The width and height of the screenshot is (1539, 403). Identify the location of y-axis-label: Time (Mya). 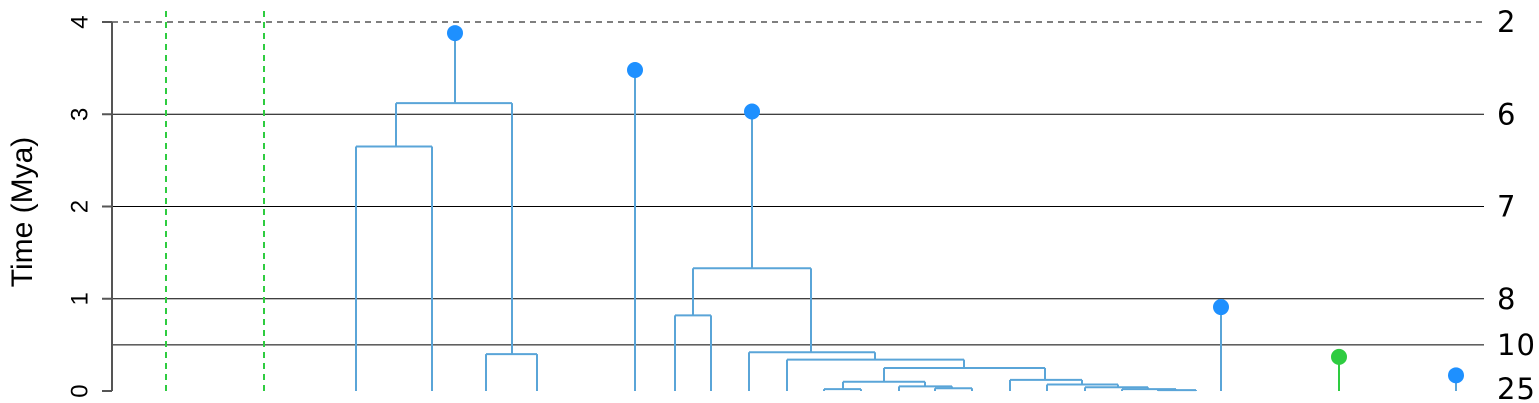
(22, 212).